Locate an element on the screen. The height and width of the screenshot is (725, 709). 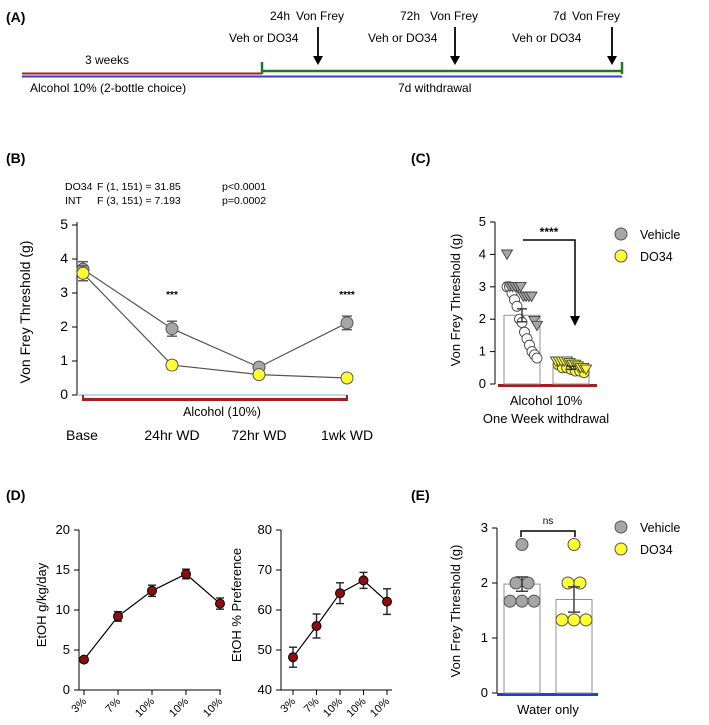
panel-d2-x-category: 3% is located at coordinates (288, 705).